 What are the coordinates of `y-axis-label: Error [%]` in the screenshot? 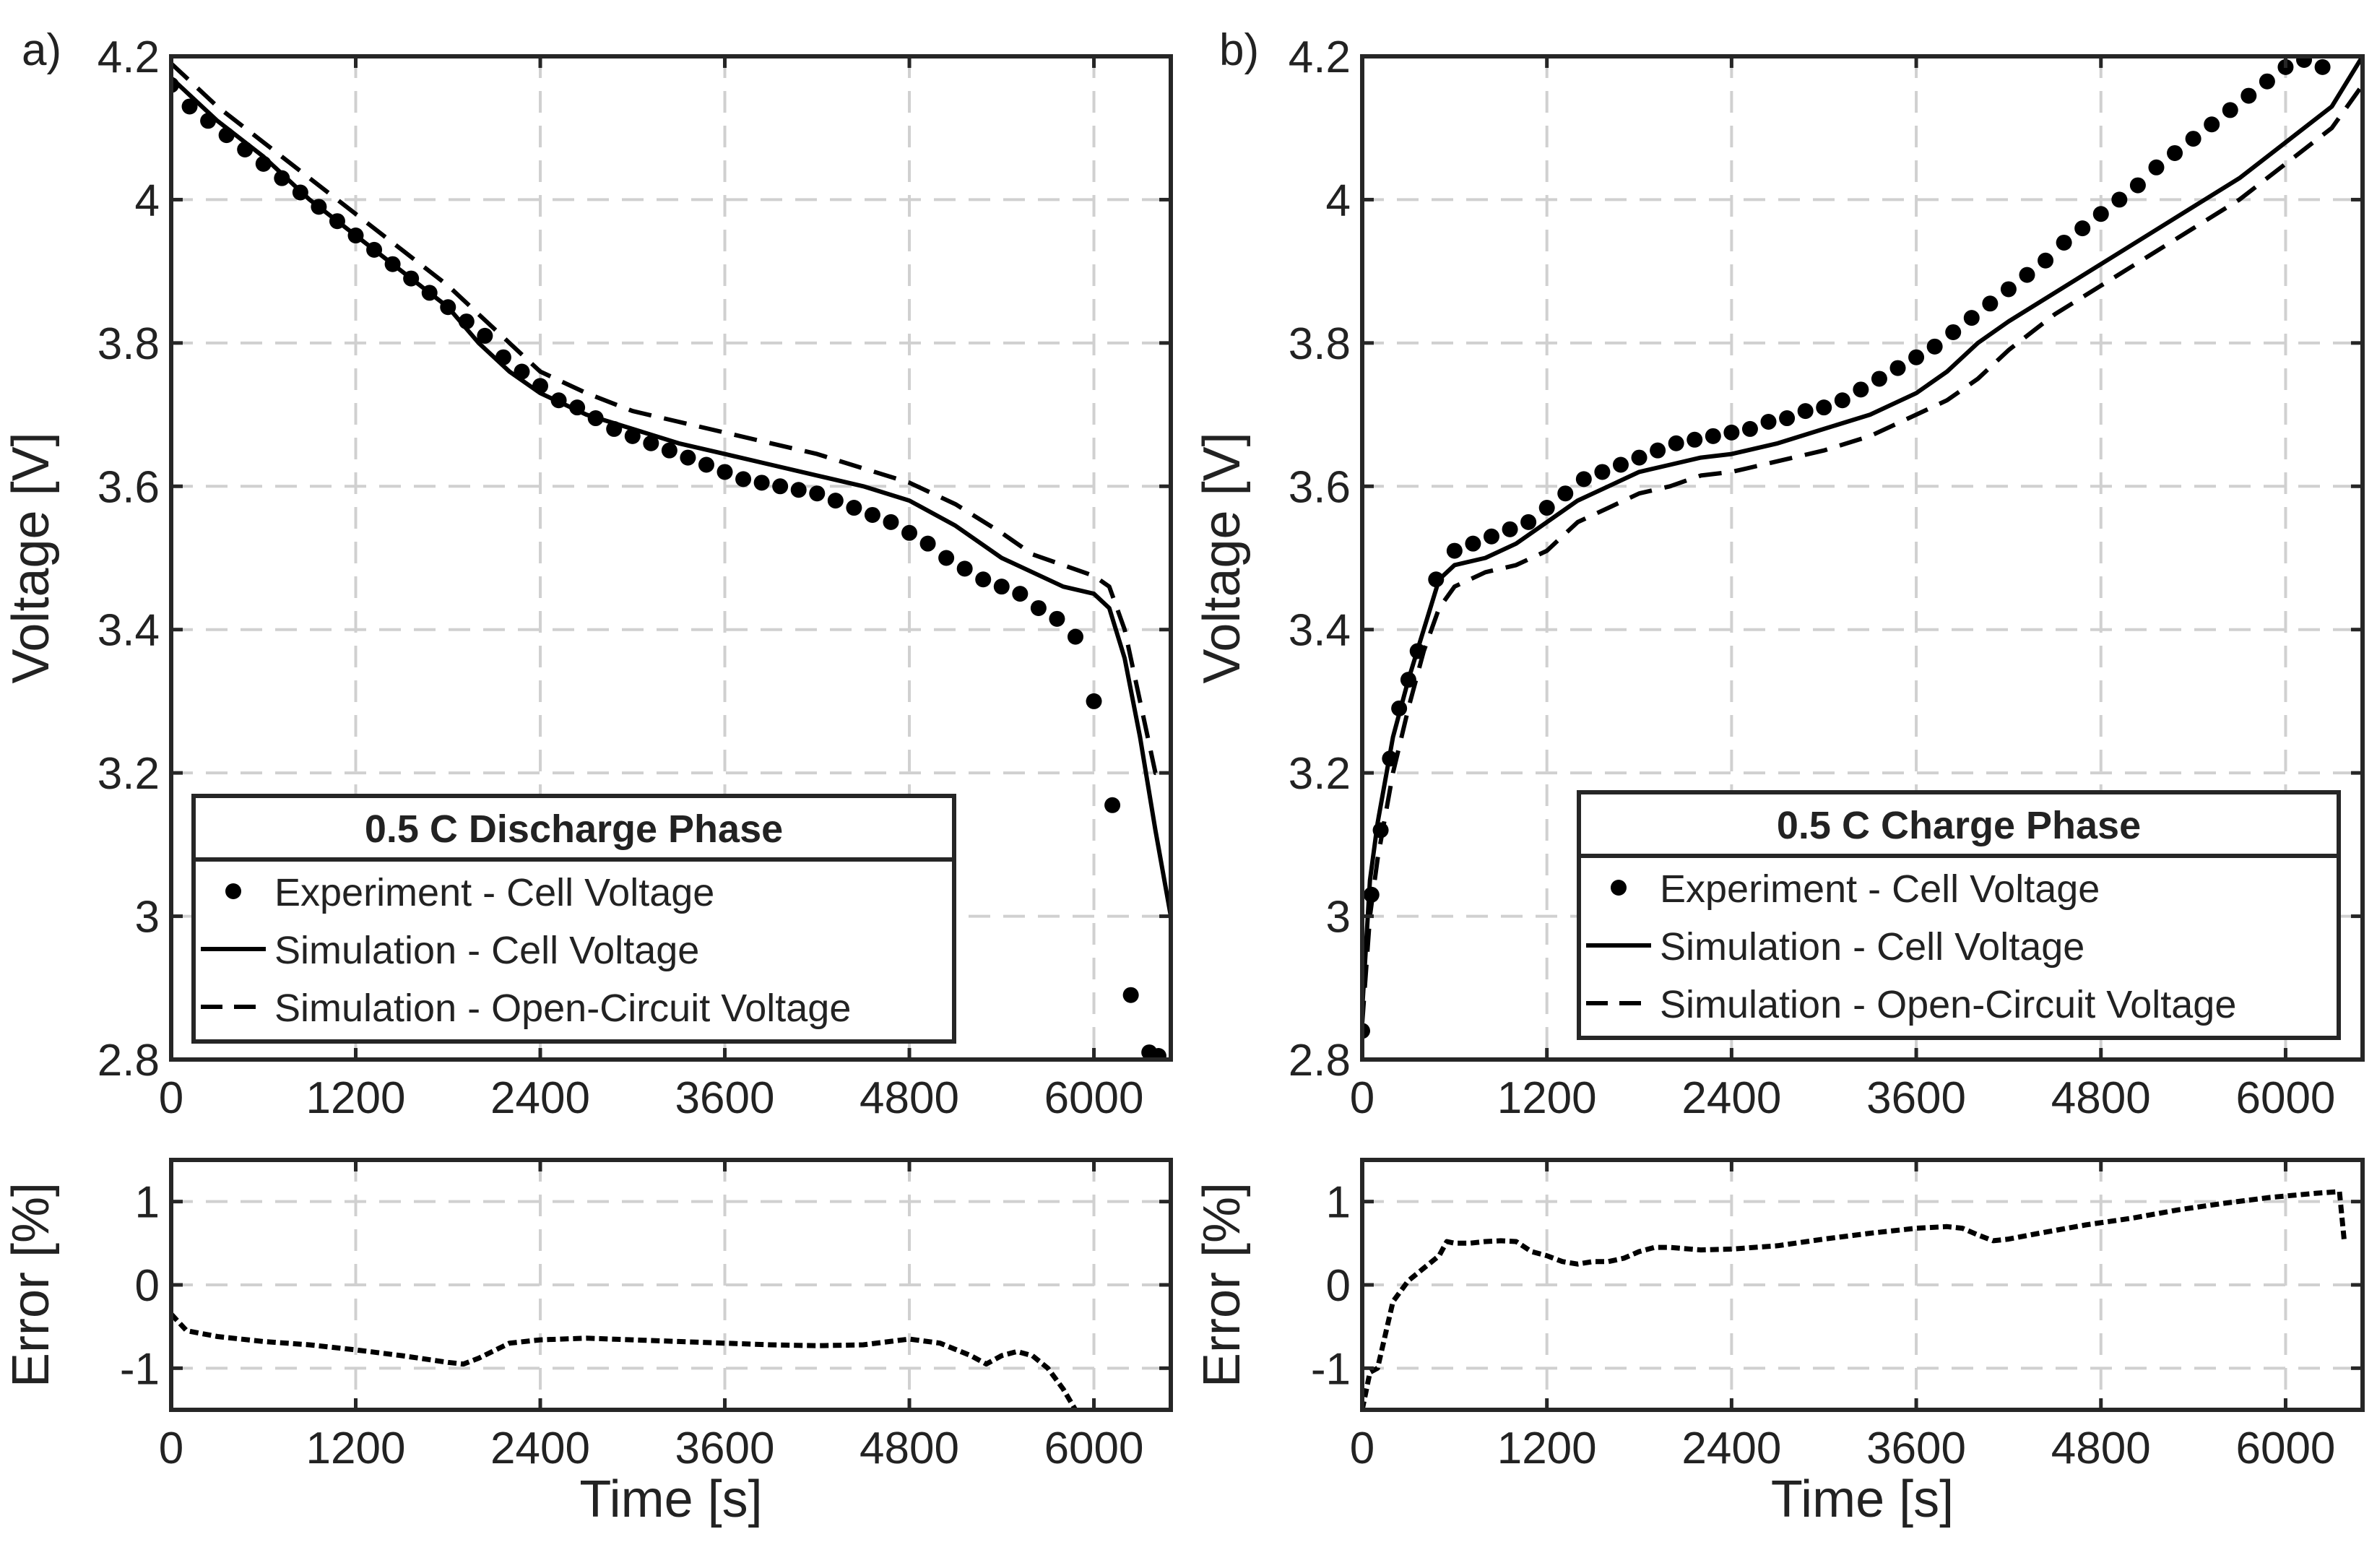 It's located at (1222, 1284).